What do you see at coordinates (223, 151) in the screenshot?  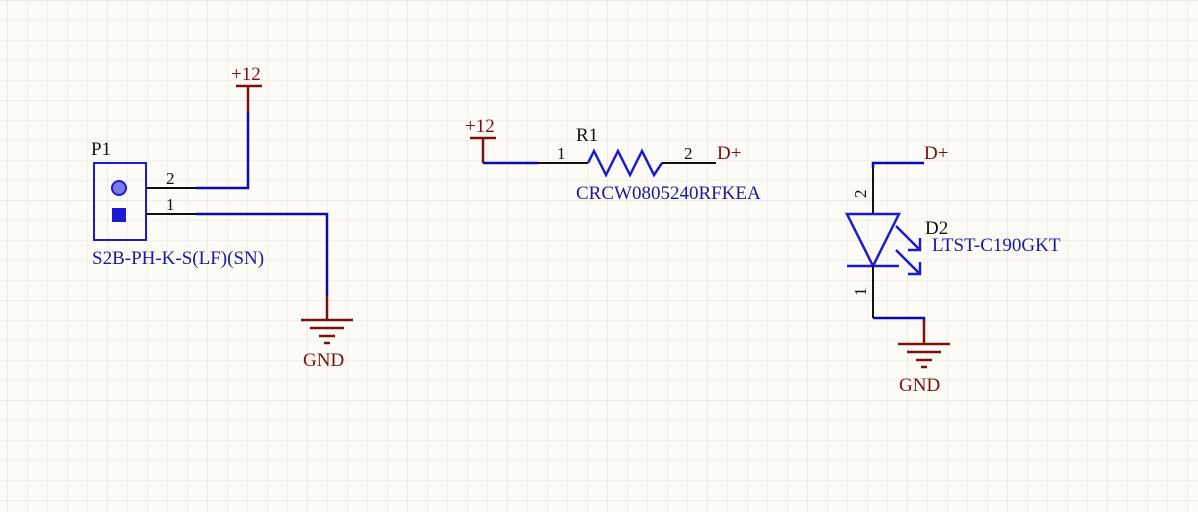 I see `wire-p1-pin2-to-supply` at bounding box center [223, 151].